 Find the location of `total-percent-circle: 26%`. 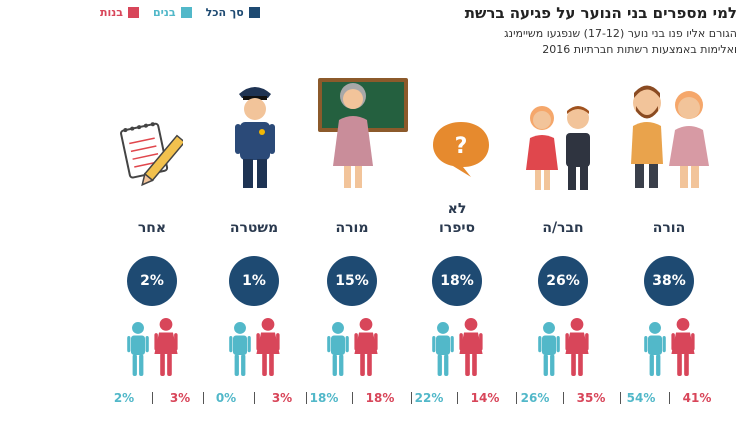

total-percent-circle: 26% is located at coordinates (563, 281).